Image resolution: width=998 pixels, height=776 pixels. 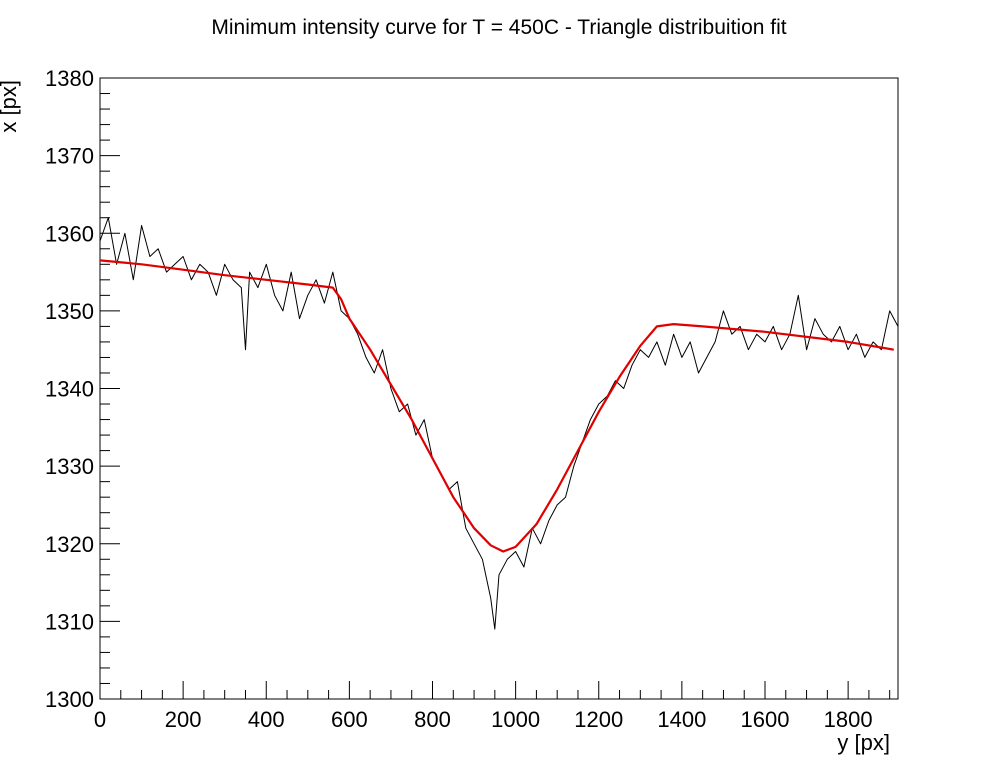 What do you see at coordinates (69, 621) in the screenshot?
I see `y-tick-label: 1310` at bounding box center [69, 621].